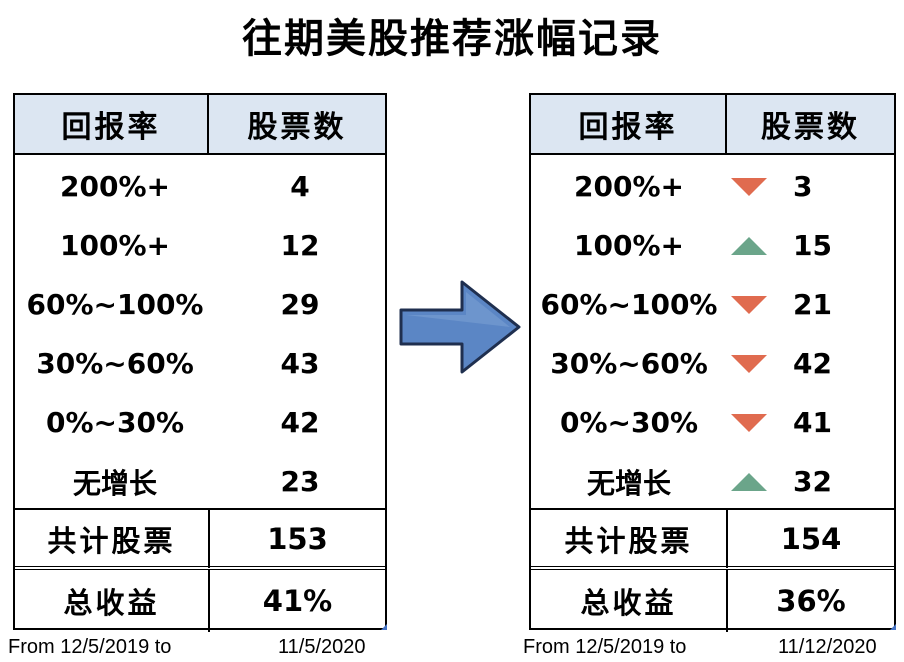 This screenshot has width=904, height=662. Describe the element at coordinates (297, 601) in the screenshot. I see `return-value: 41%` at that location.